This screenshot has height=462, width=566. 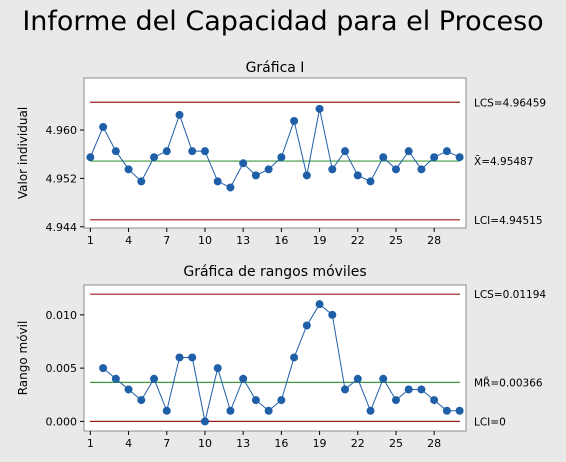 I want to click on mrchart-xtick-label: 28, so click(x=434, y=443).